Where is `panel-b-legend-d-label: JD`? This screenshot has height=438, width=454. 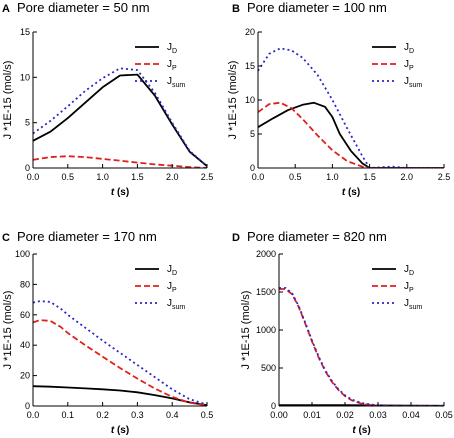 panel-b-legend-d-label: JD is located at coordinates (409, 48).